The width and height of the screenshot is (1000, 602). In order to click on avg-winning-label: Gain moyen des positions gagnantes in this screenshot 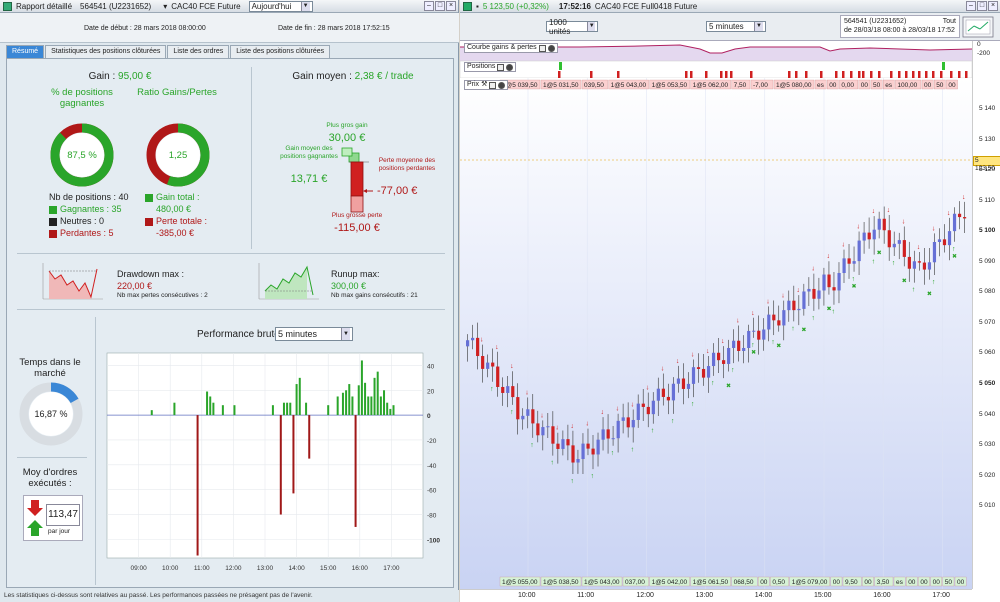, I will do `click(309, 152)`.